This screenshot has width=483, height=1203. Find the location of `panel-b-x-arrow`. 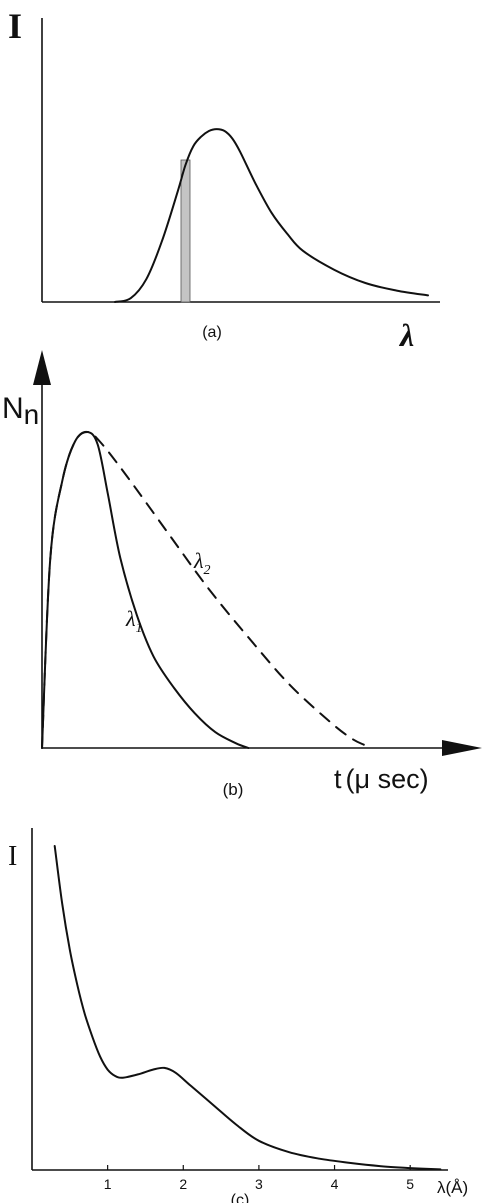

panel-b-x-arrow is located at coordinates (462, 748).